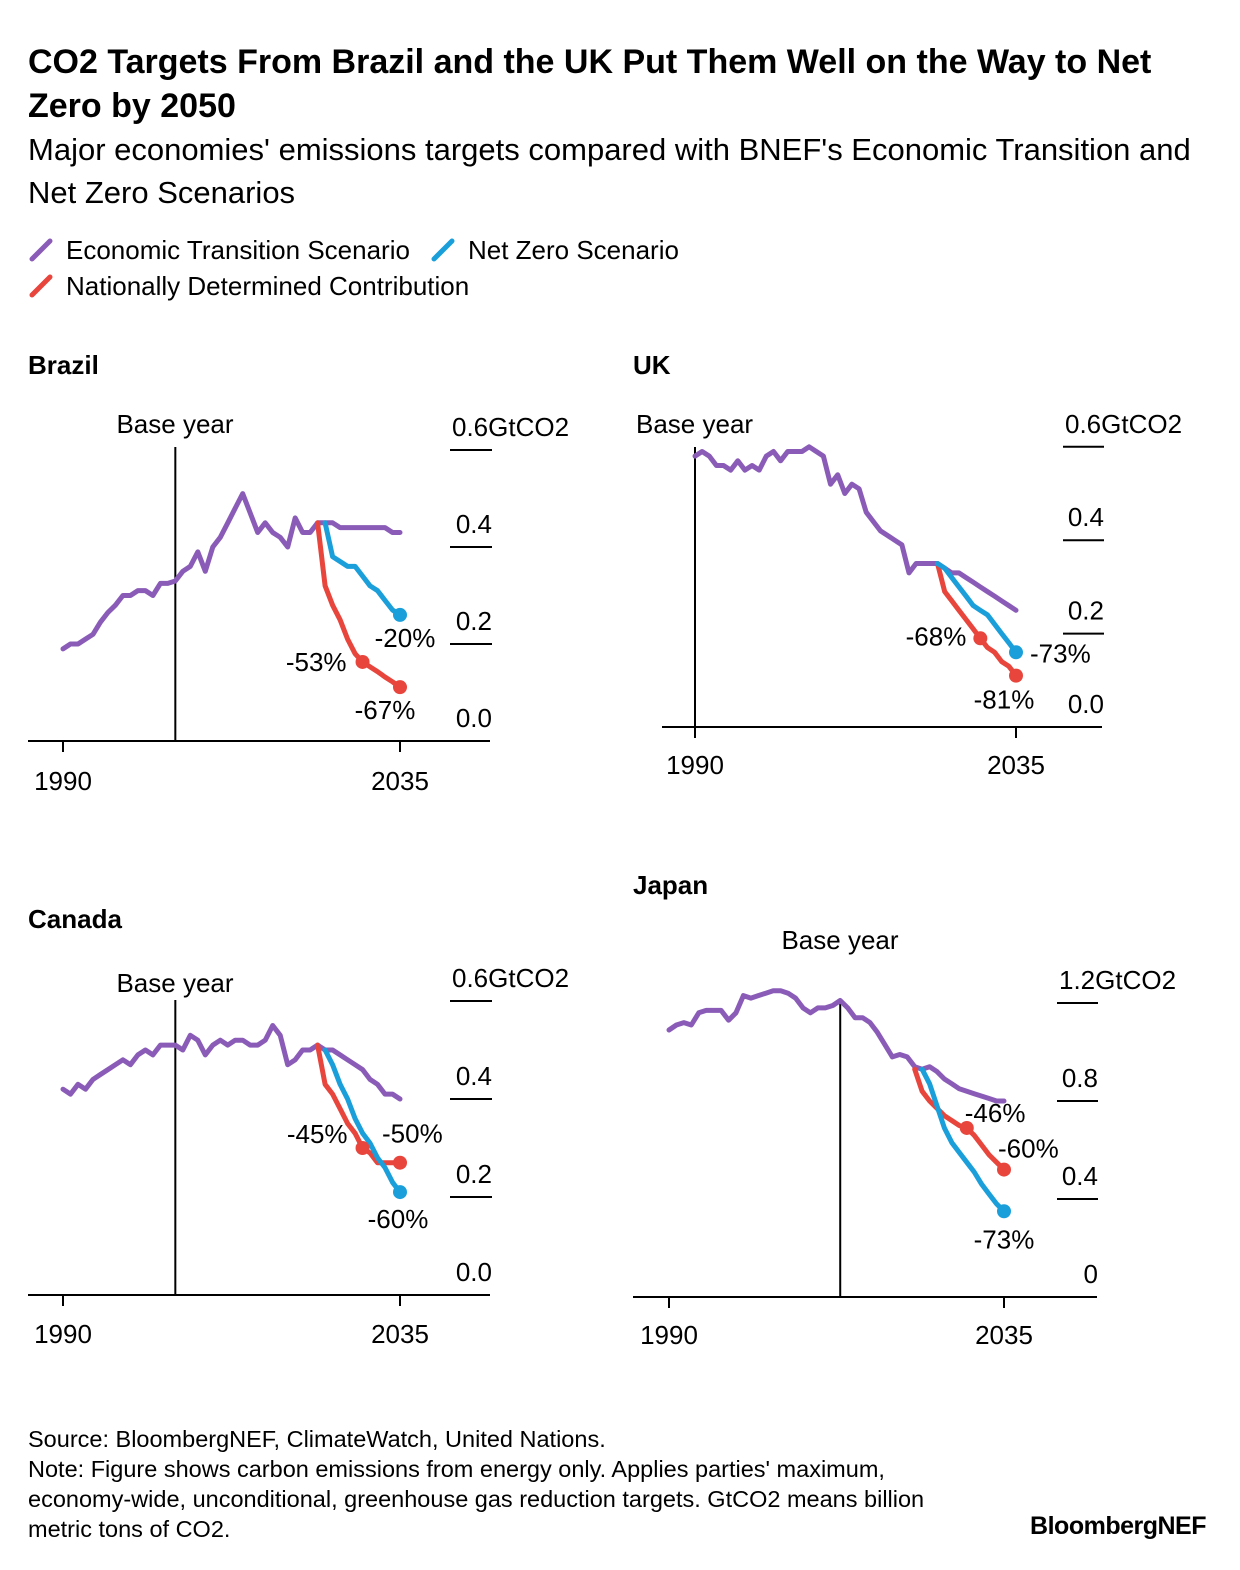  Describe the element at coordinates (412, 1134) in the screenshot. I see `ndc-2035-label: -50%` at that location.